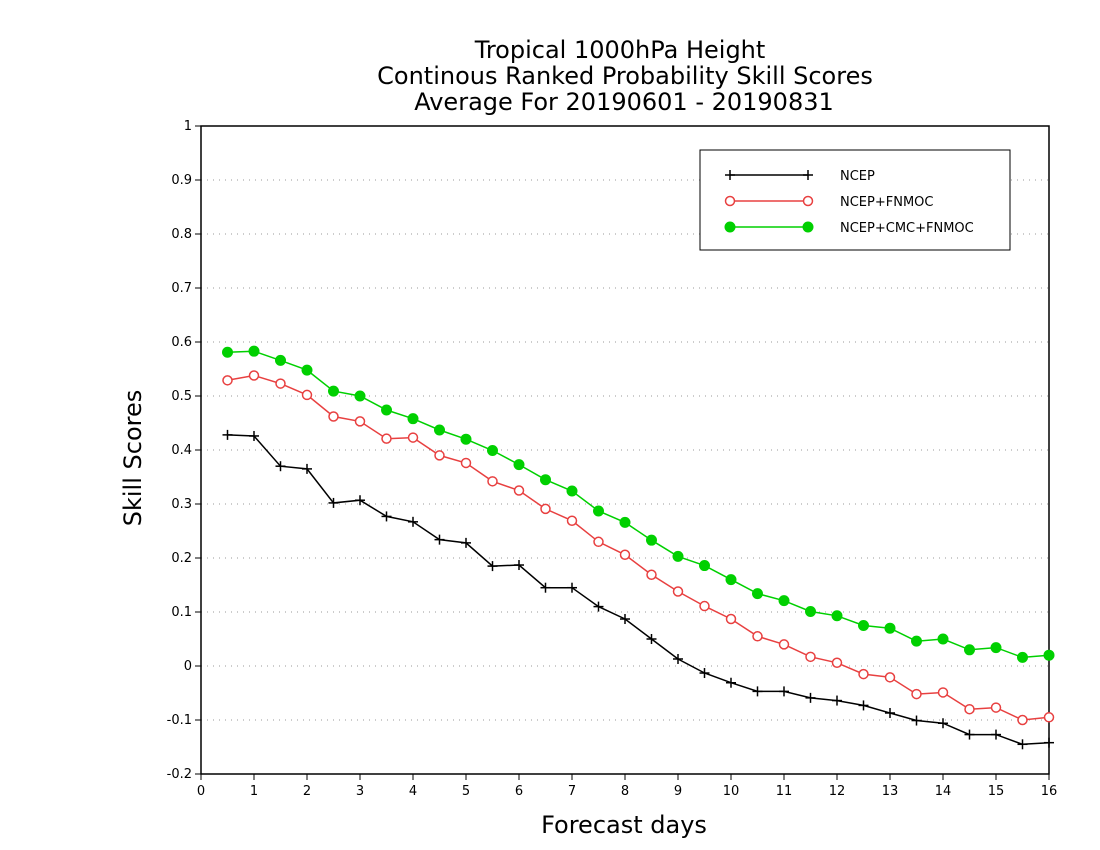 Image resolution: width=1100 pixels, height=850 pixels. I want to click on y-tick-label: 0, so click(188, 666).